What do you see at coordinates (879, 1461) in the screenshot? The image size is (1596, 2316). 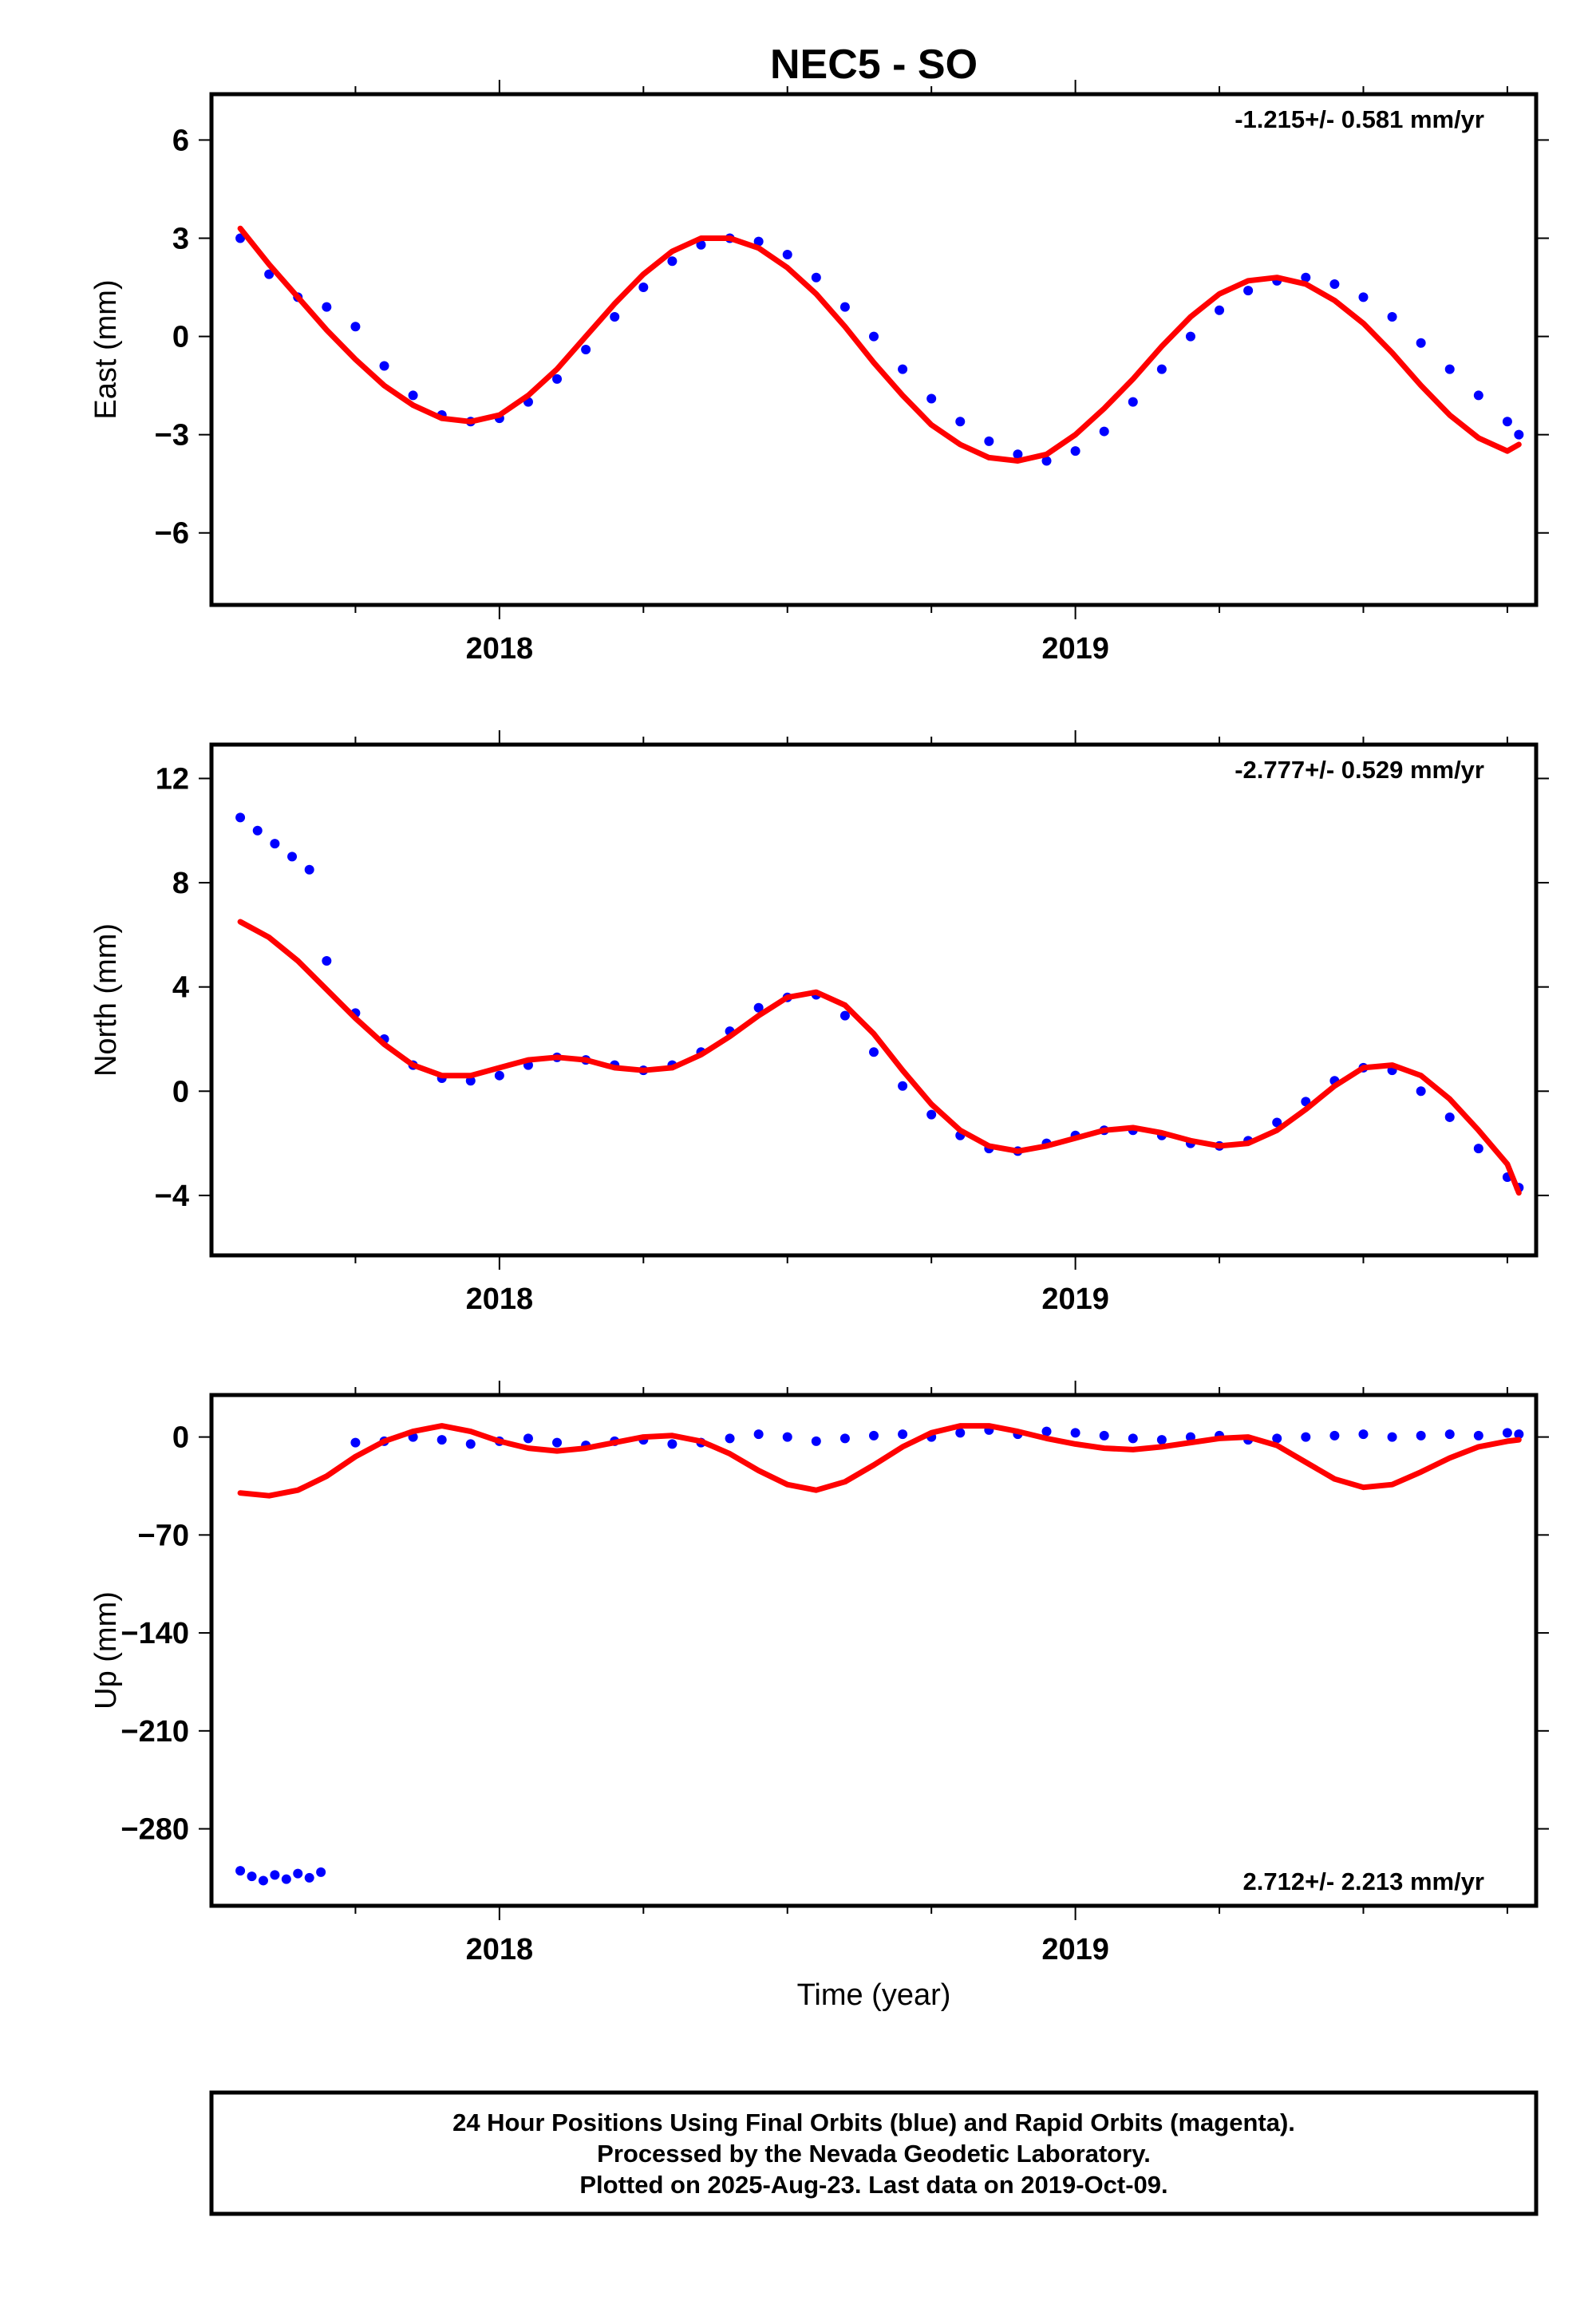 I see `model-curve` at bounding box center [879, 1461].